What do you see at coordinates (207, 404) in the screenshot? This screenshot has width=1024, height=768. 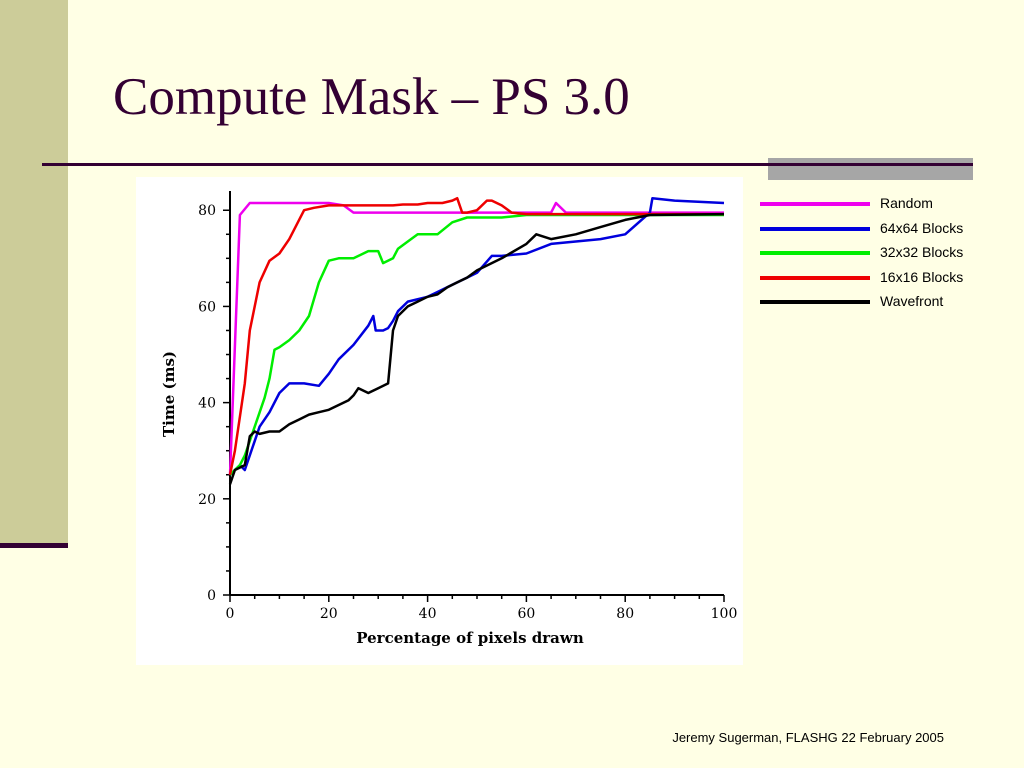 I see `y-tick-label: 40` at bounding box center [207, 404].